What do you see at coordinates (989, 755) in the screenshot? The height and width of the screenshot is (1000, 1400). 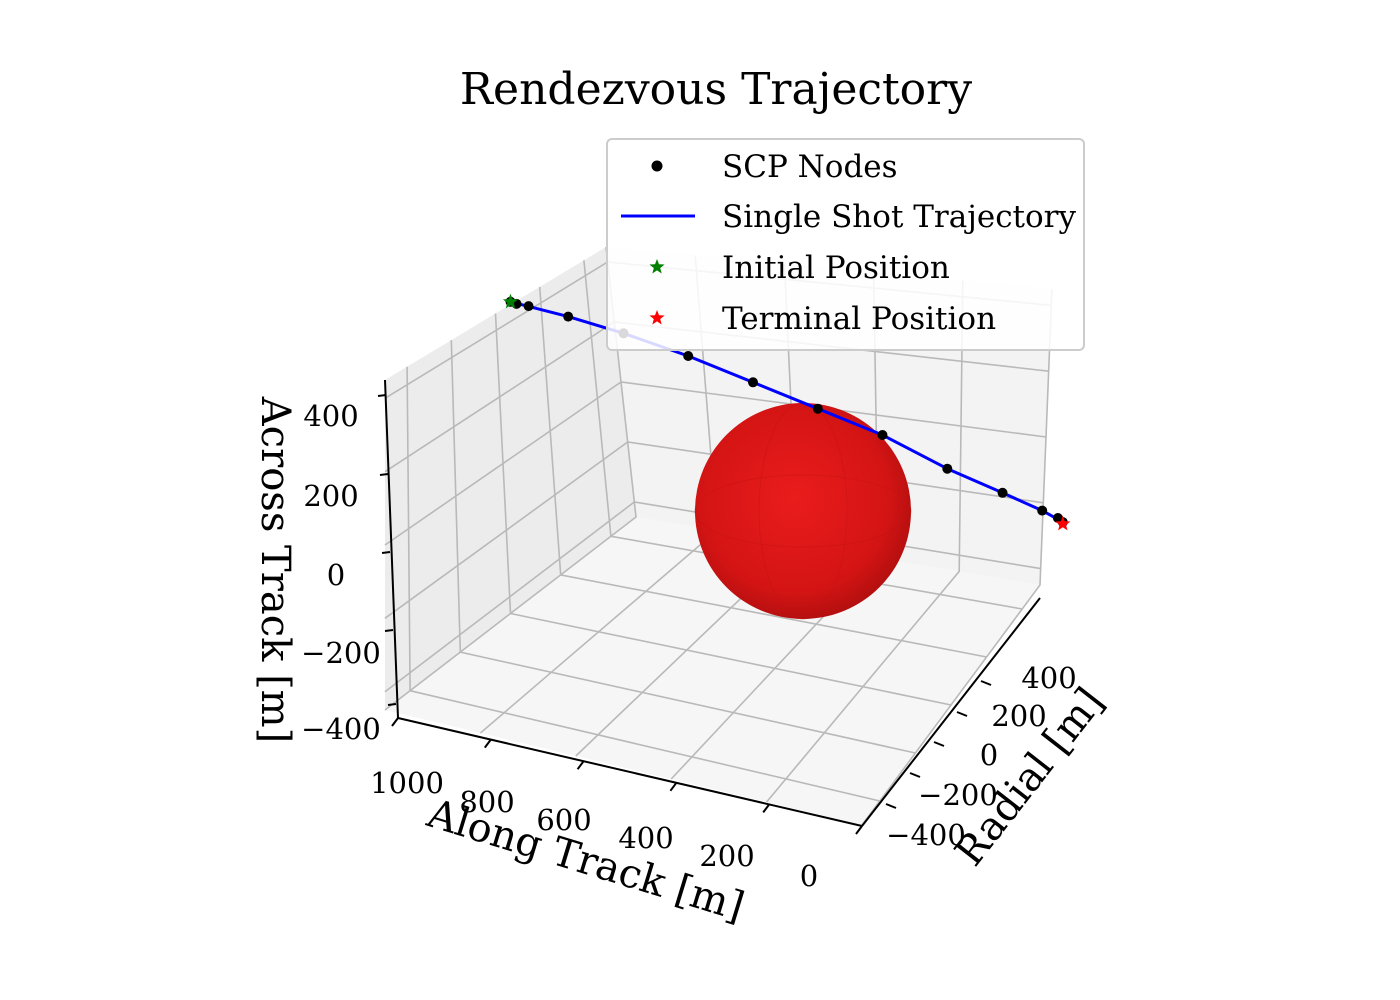 I see `radial-tick-label-2: 0` at bounding box center [989, 755].